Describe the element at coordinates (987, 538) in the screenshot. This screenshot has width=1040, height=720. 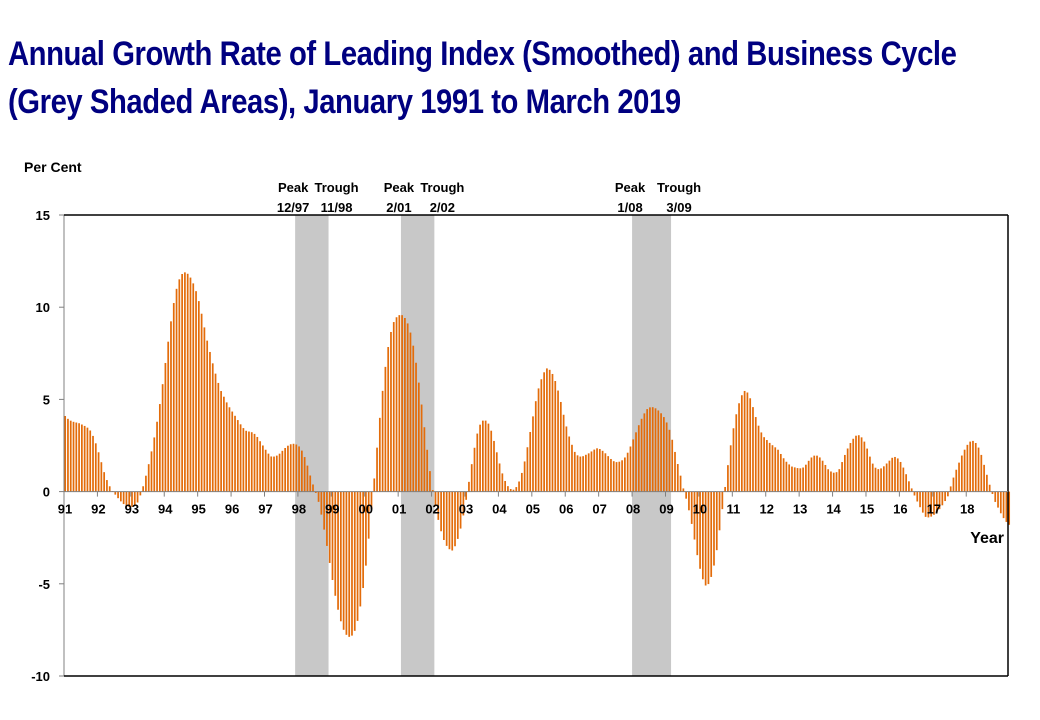
I see `x-axis-title: Year` at that location.